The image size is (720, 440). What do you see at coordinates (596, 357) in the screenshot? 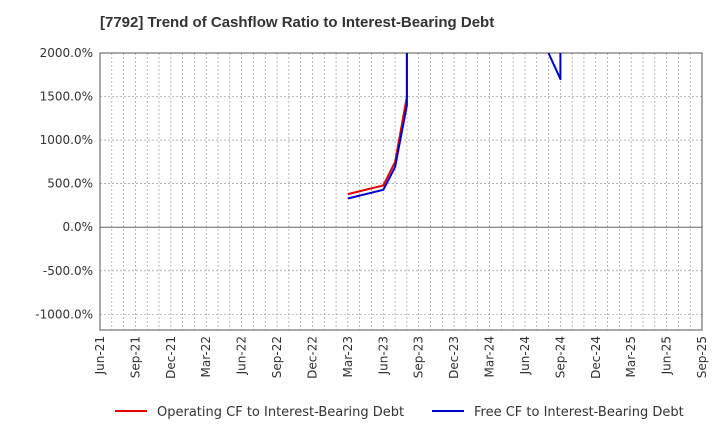
I see `x-tick-label: Dec-24` at bounding box center [596, 357].